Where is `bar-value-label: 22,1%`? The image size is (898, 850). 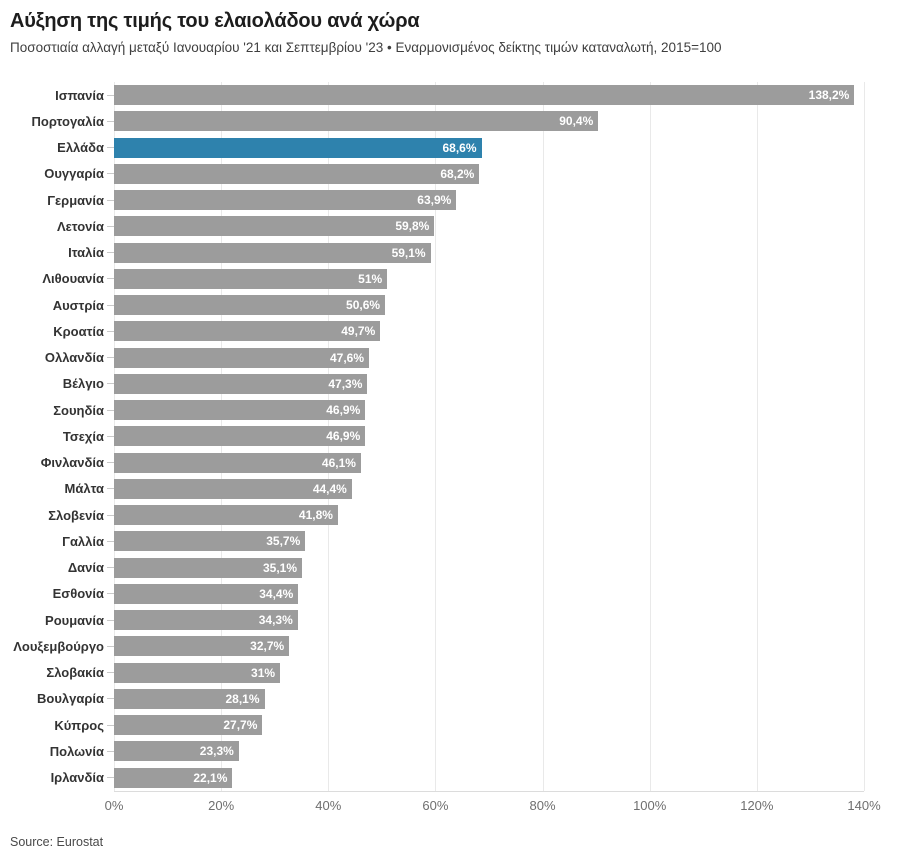 bar-value-label: 22,1% is located at coordinates (210, 777).